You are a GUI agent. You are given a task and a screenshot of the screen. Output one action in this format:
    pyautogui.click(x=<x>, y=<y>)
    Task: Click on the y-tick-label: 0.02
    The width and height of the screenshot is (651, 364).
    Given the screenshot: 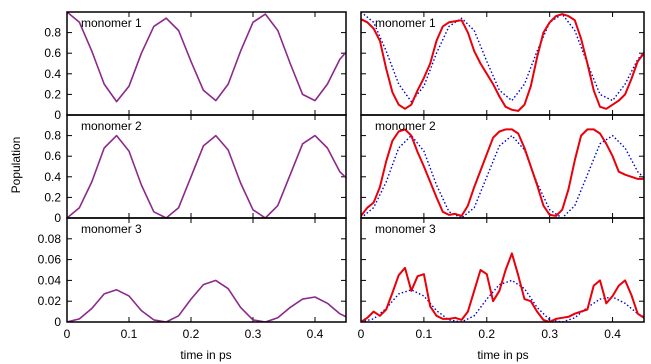 What is the action you would take?
    pyautogui.click(x=50, y=301)
    